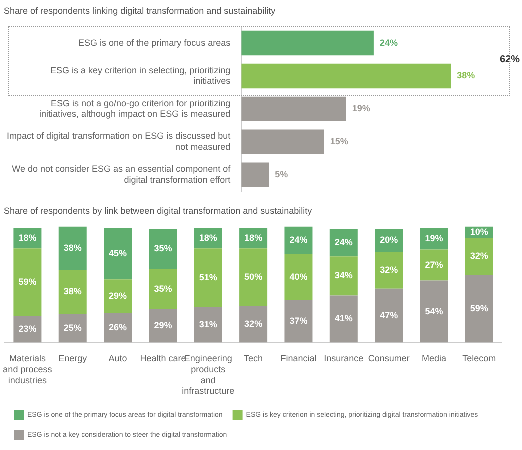  I want to click on x-tick-label: Telecom, so click(479, 359).